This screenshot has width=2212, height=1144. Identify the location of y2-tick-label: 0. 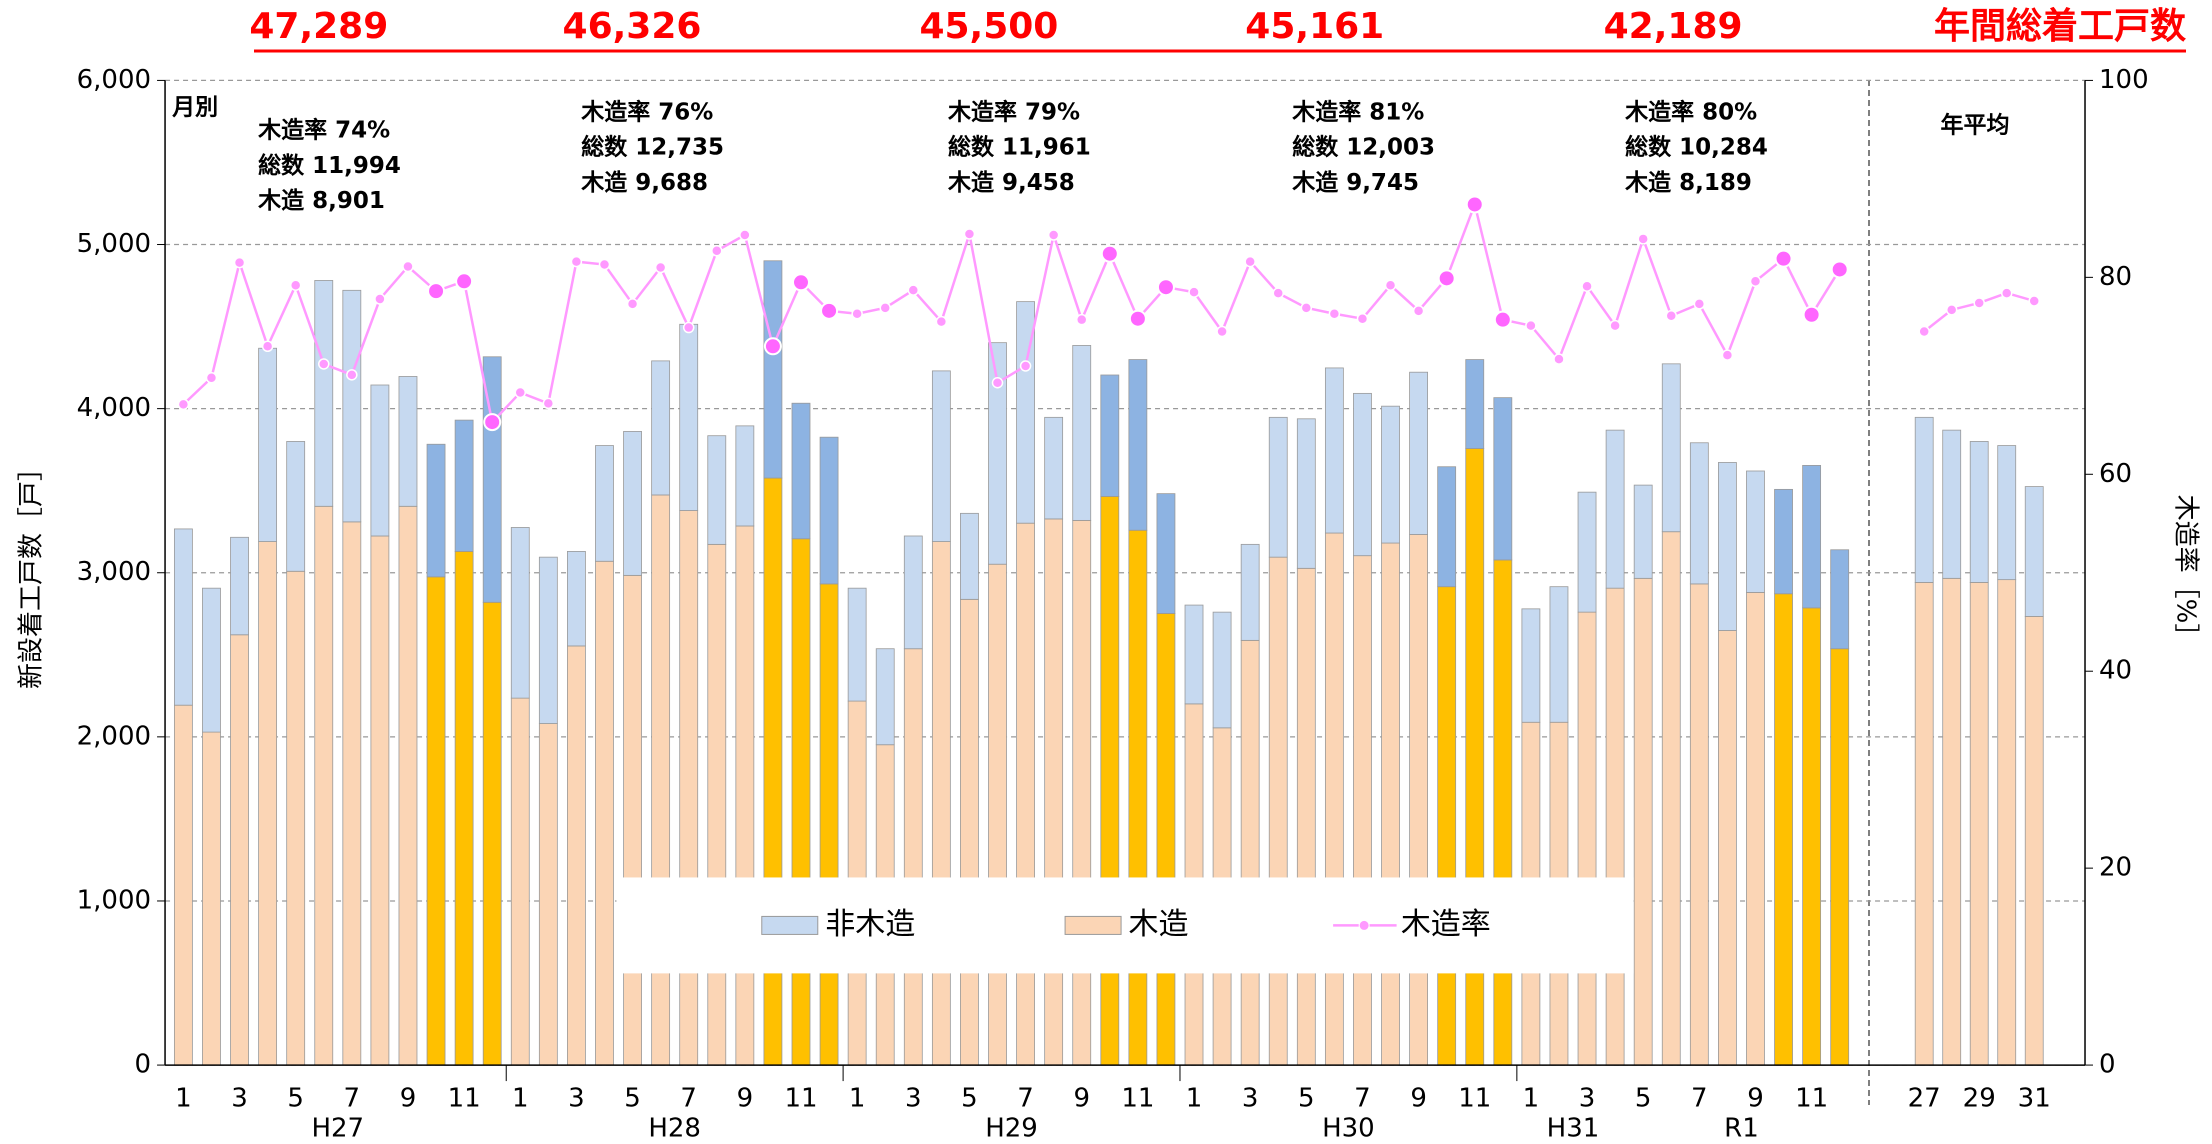
(2107, 1065).